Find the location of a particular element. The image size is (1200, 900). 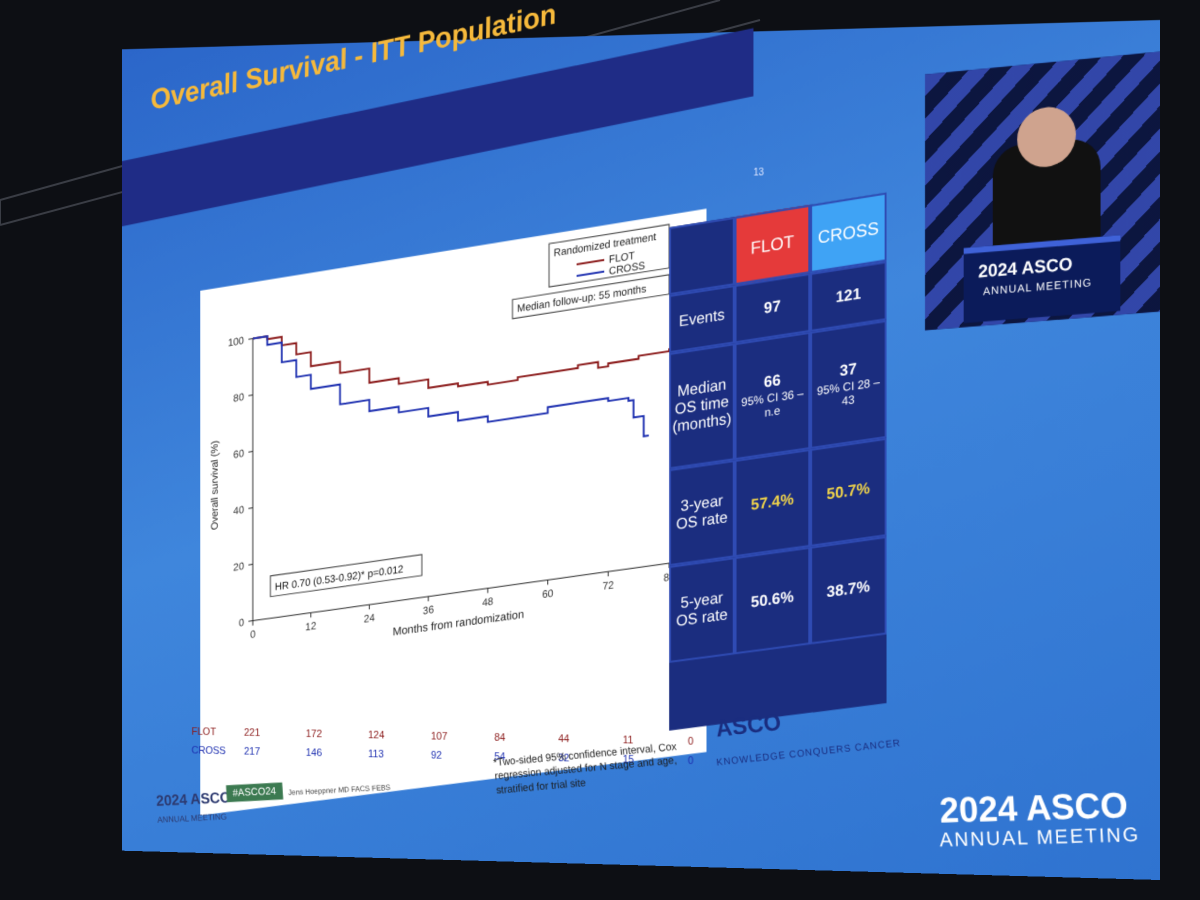

risk-flot-count: 107 is located at coordinates (439, 736).